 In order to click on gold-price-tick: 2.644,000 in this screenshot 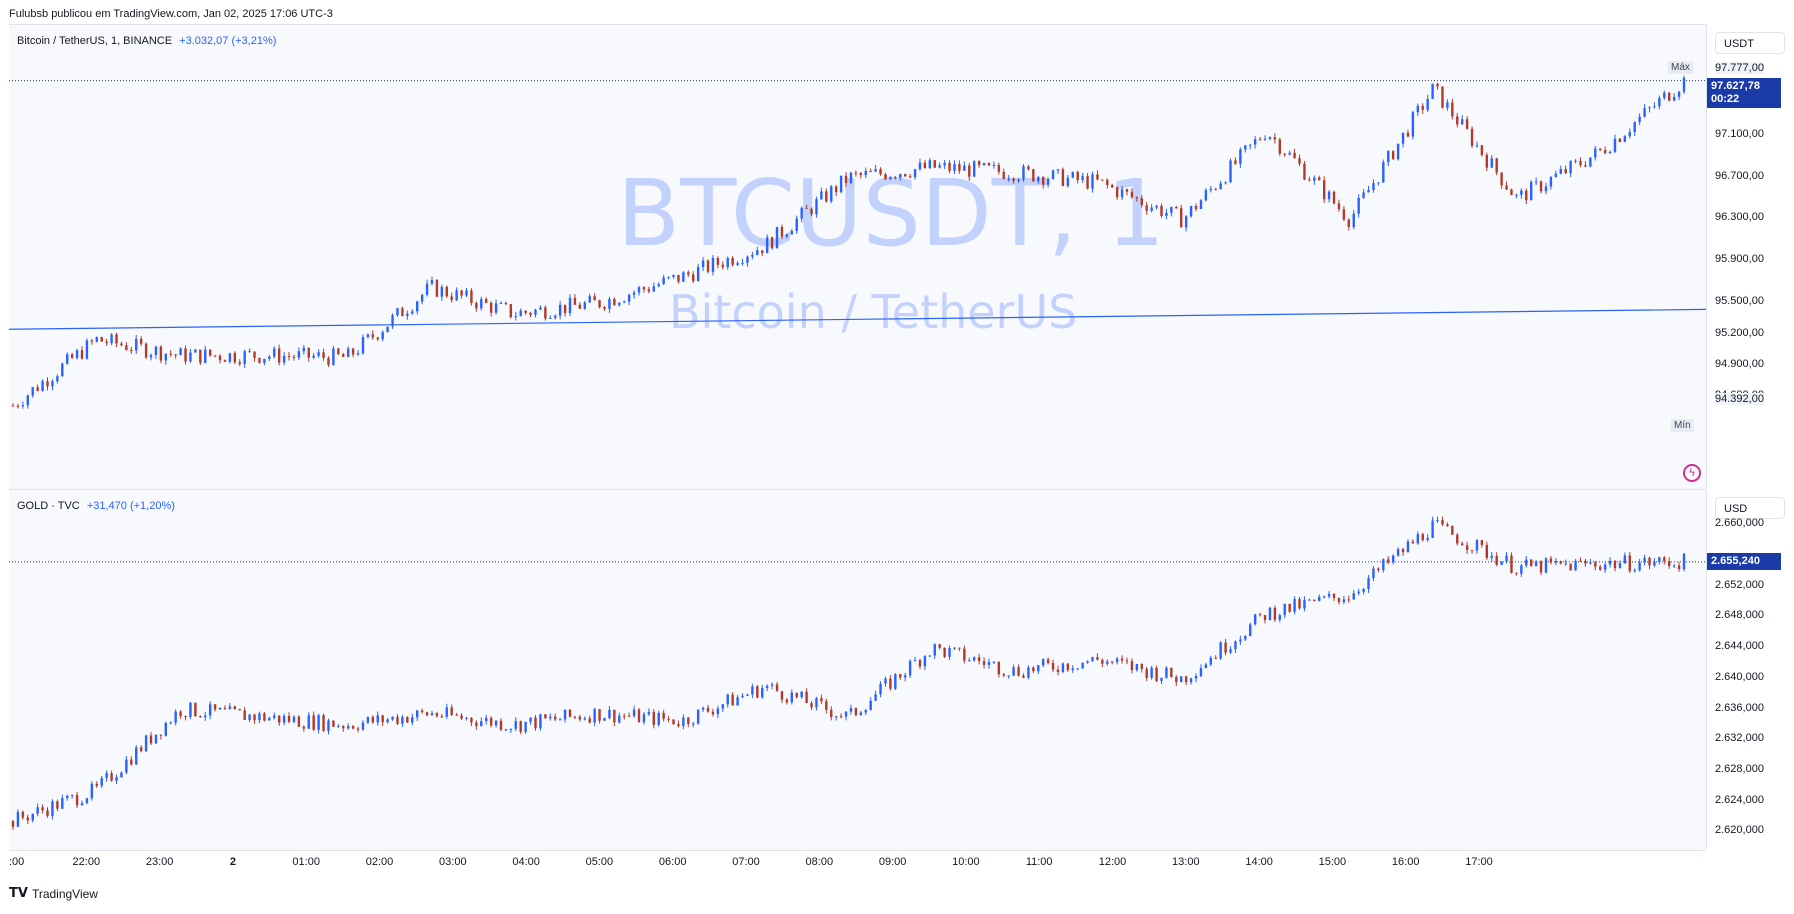, I will do `click(1739, 646)`.